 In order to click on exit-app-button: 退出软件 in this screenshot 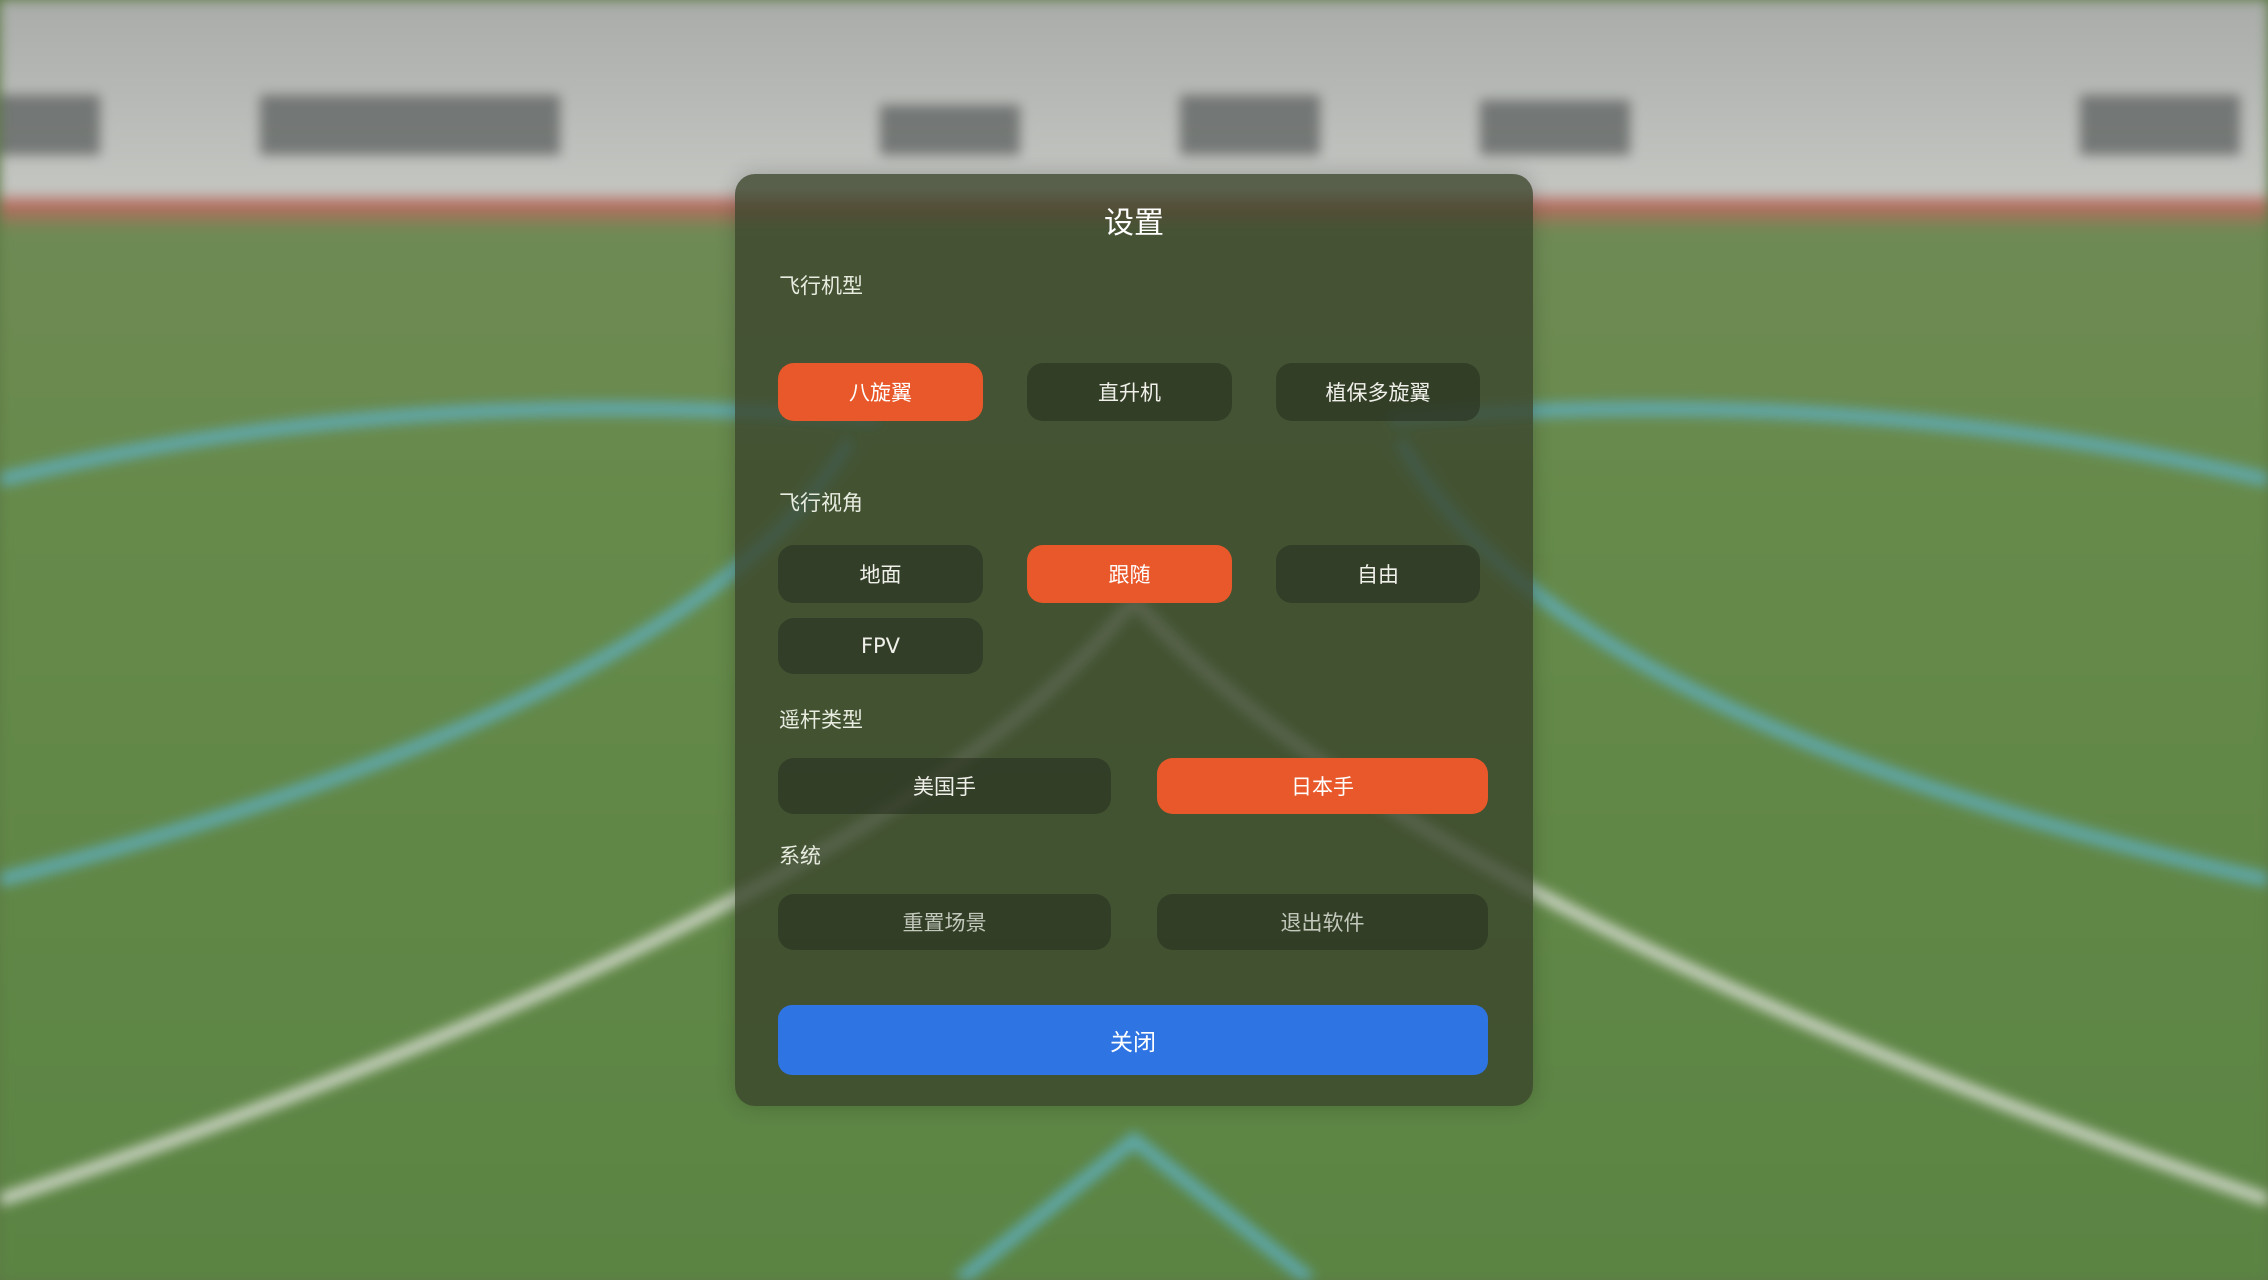, I will do `click(1322, 922)`.